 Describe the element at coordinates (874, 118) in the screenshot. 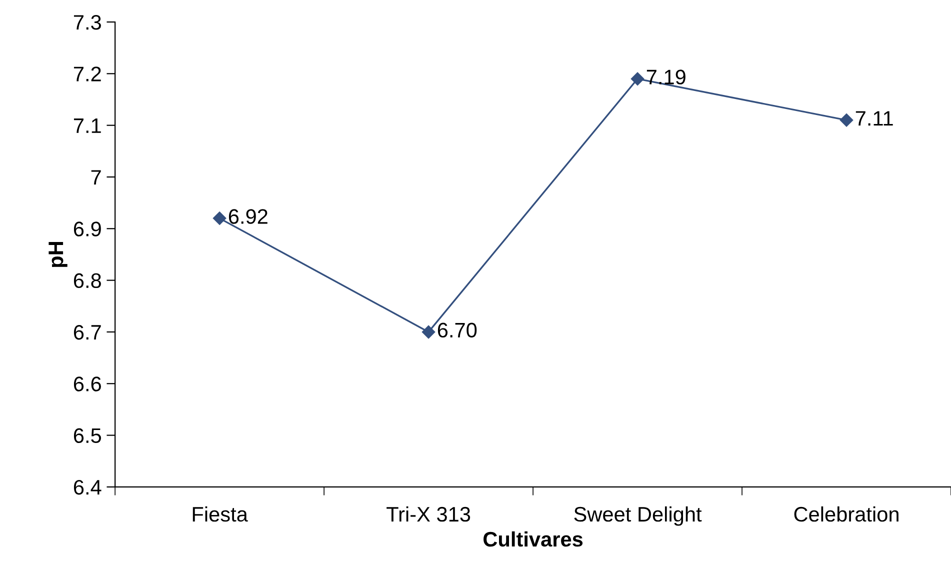

I see `data-label: 7.11` at that location.